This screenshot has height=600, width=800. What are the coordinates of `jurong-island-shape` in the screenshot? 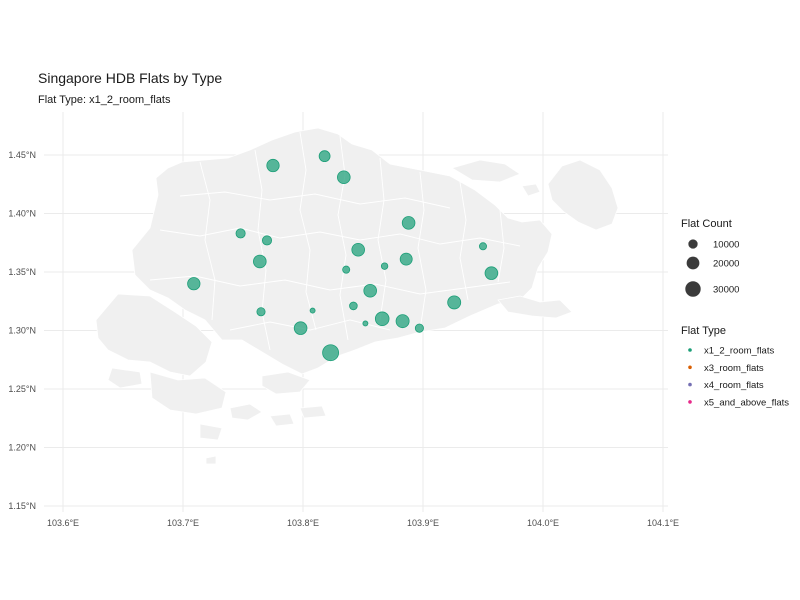 It's located at (188, 393).